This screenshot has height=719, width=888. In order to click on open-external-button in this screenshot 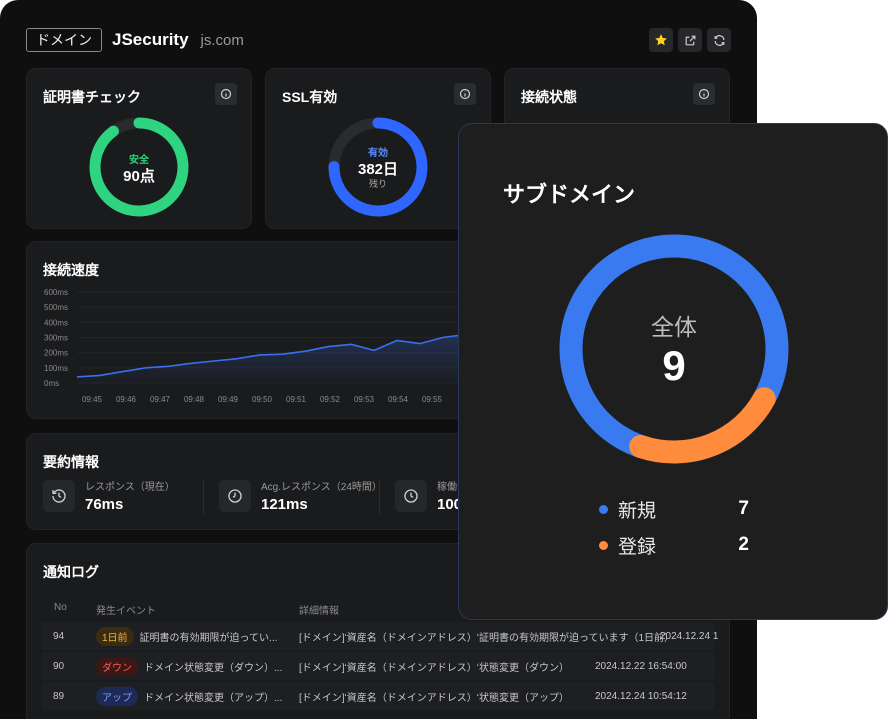, I will do `click(690, 40)`.